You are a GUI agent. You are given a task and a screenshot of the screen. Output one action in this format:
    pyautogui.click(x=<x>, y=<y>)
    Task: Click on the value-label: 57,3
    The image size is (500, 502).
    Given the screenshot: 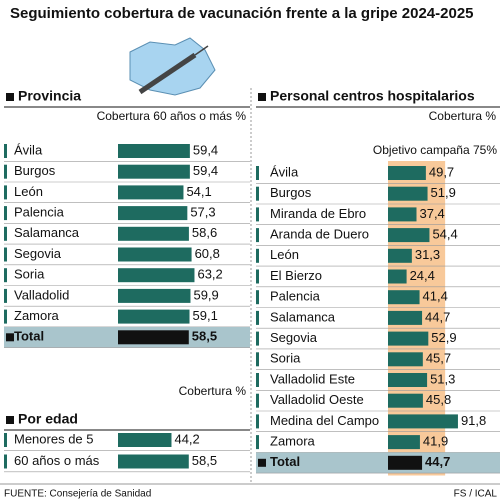 What is the action you would take?
    pyautogui.click(x=202, y=212)
    